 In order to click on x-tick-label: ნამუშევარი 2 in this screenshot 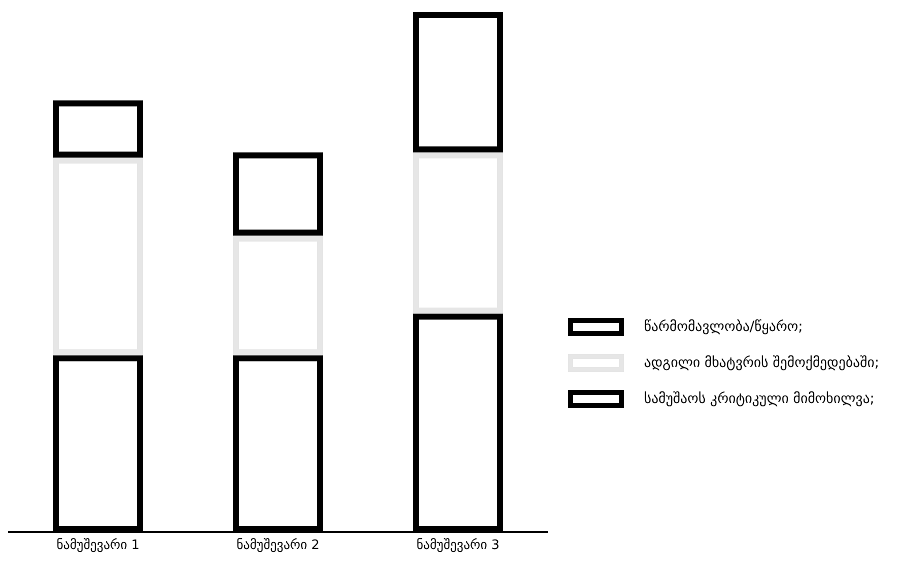, I will do `click(278, 546)`.